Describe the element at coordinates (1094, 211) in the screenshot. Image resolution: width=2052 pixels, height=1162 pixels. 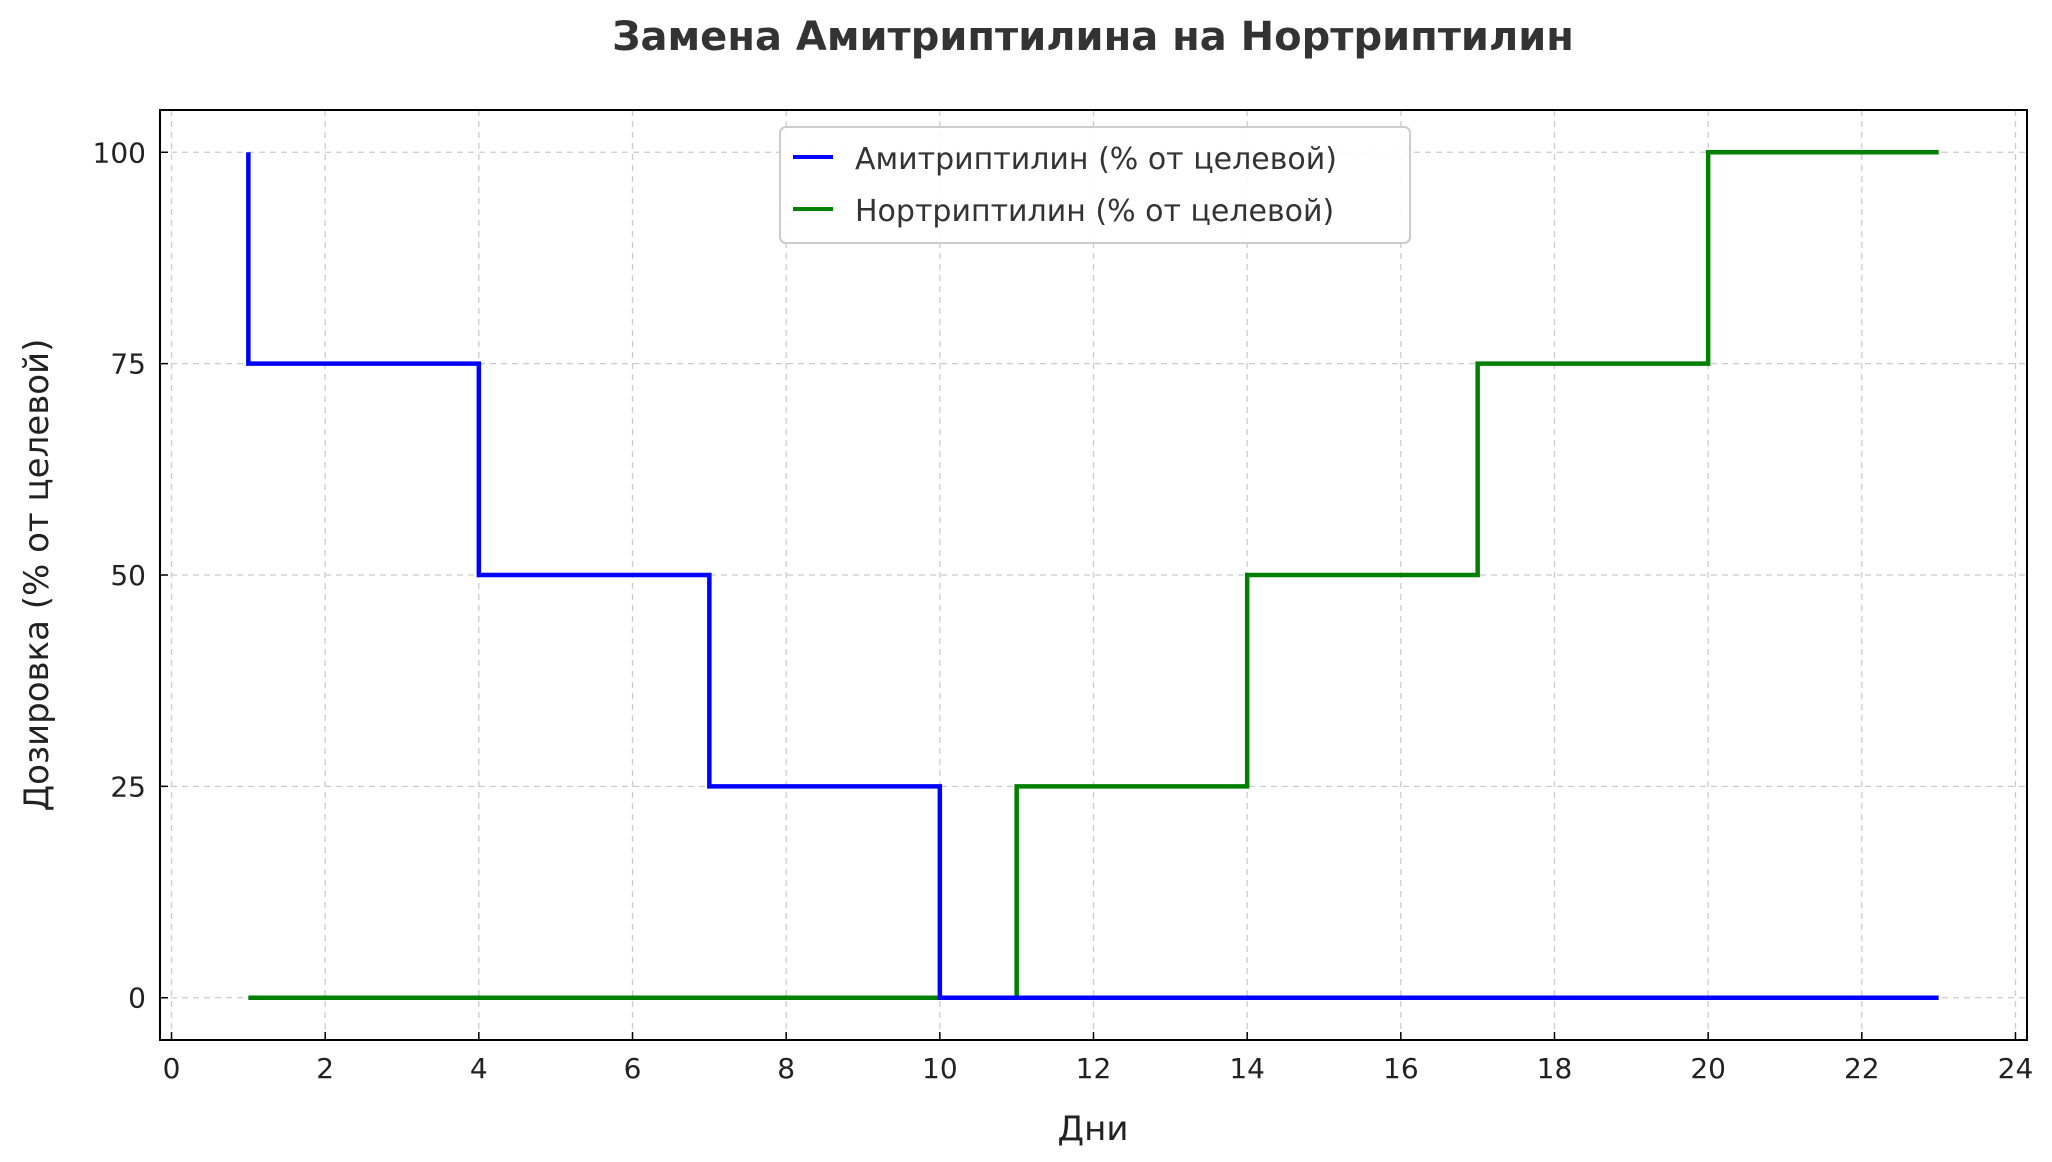
I see `legend-label-nortriptyline: Нортриптилин (% от целевой)` at that location.